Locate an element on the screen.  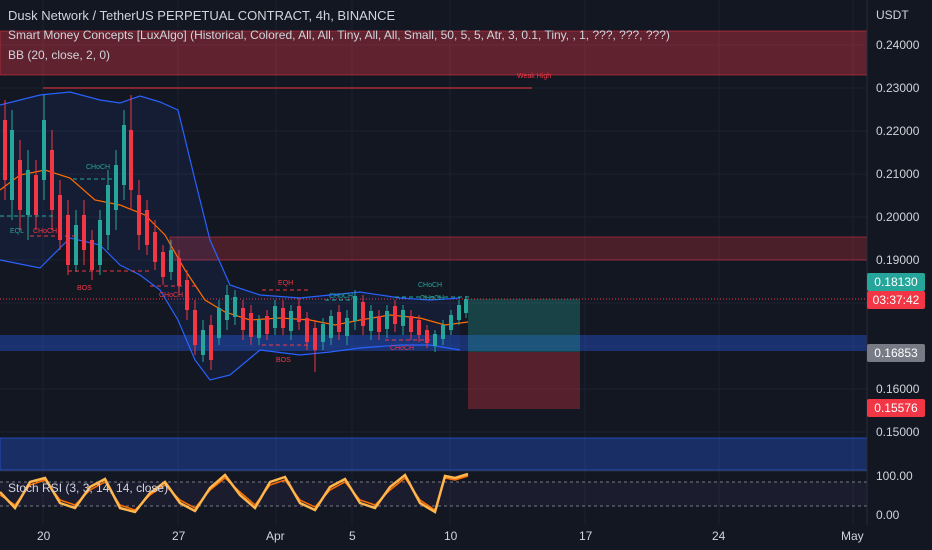
time-tick: 24 is located at coordinates (719, 536).